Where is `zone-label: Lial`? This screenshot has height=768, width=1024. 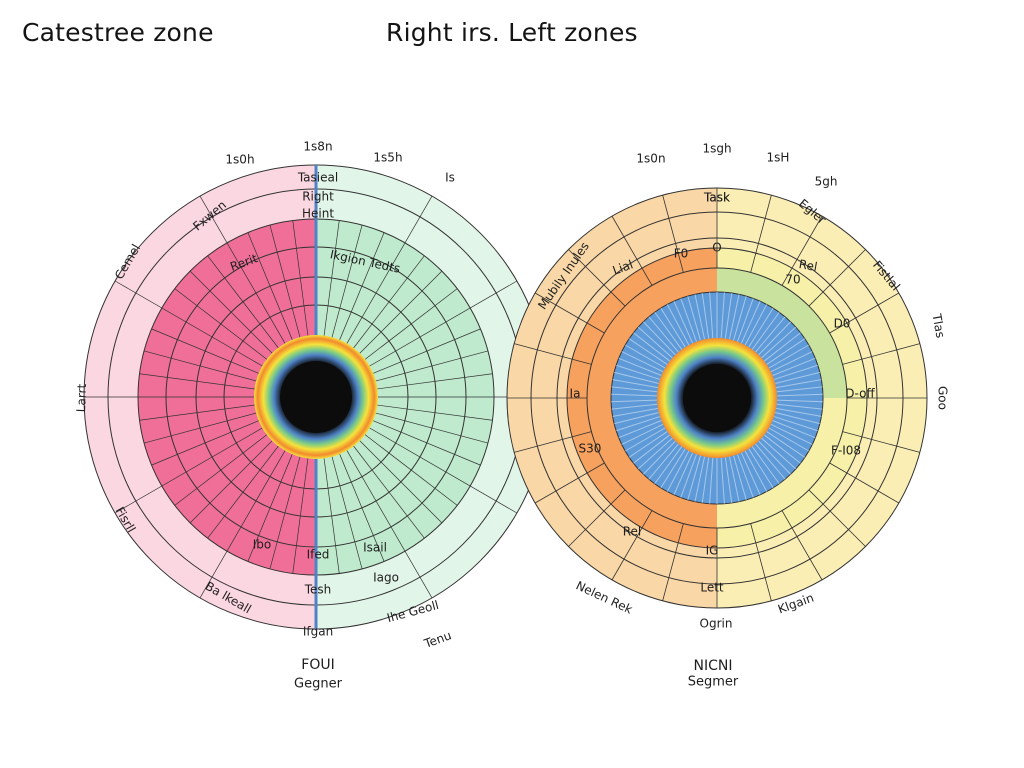 zone-label: Lial is located at coordinates (623, 267).